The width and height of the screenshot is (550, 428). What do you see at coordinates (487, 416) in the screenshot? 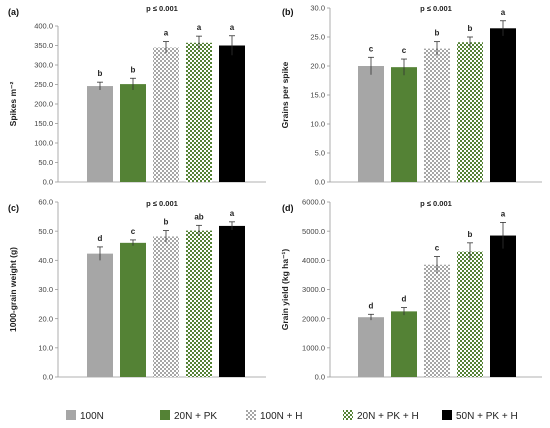
I see `legend-label: 50N + PK + H` at bounding box center [487, 416].